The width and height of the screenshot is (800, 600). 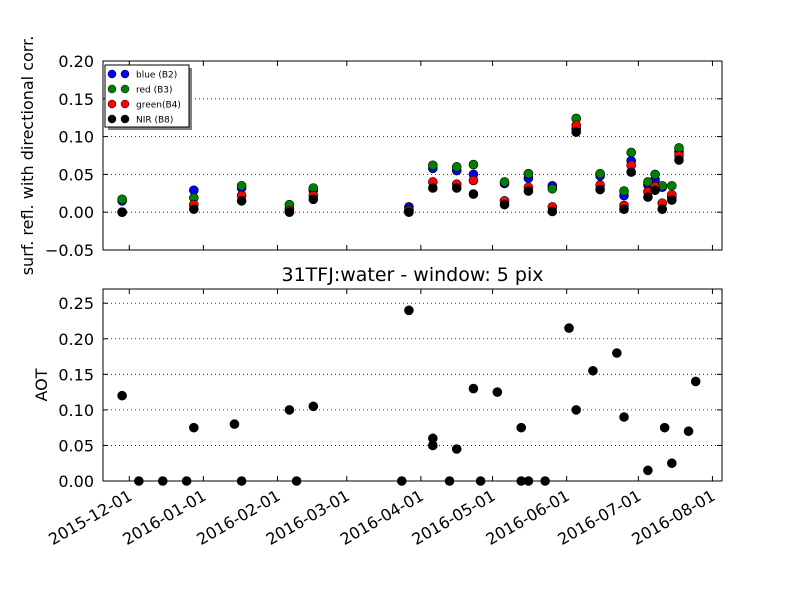 What do you see at coordinates (76, 303) in the screenshot?
I see `y-tick-label: 0.25` at bounding box center [76, 303].